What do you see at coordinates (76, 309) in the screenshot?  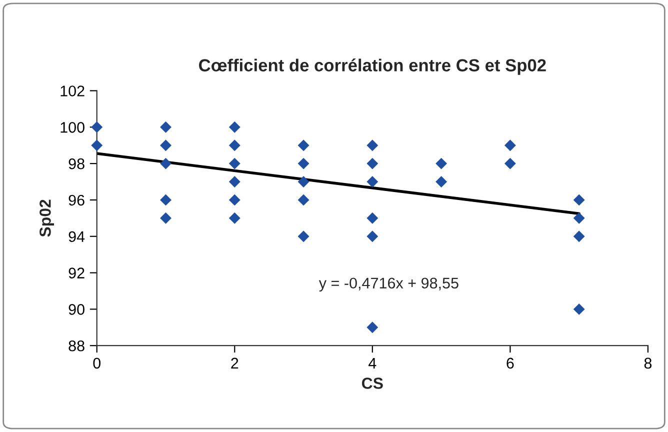 I see `y-tick-label: 90` at bounding box center [76, 309].